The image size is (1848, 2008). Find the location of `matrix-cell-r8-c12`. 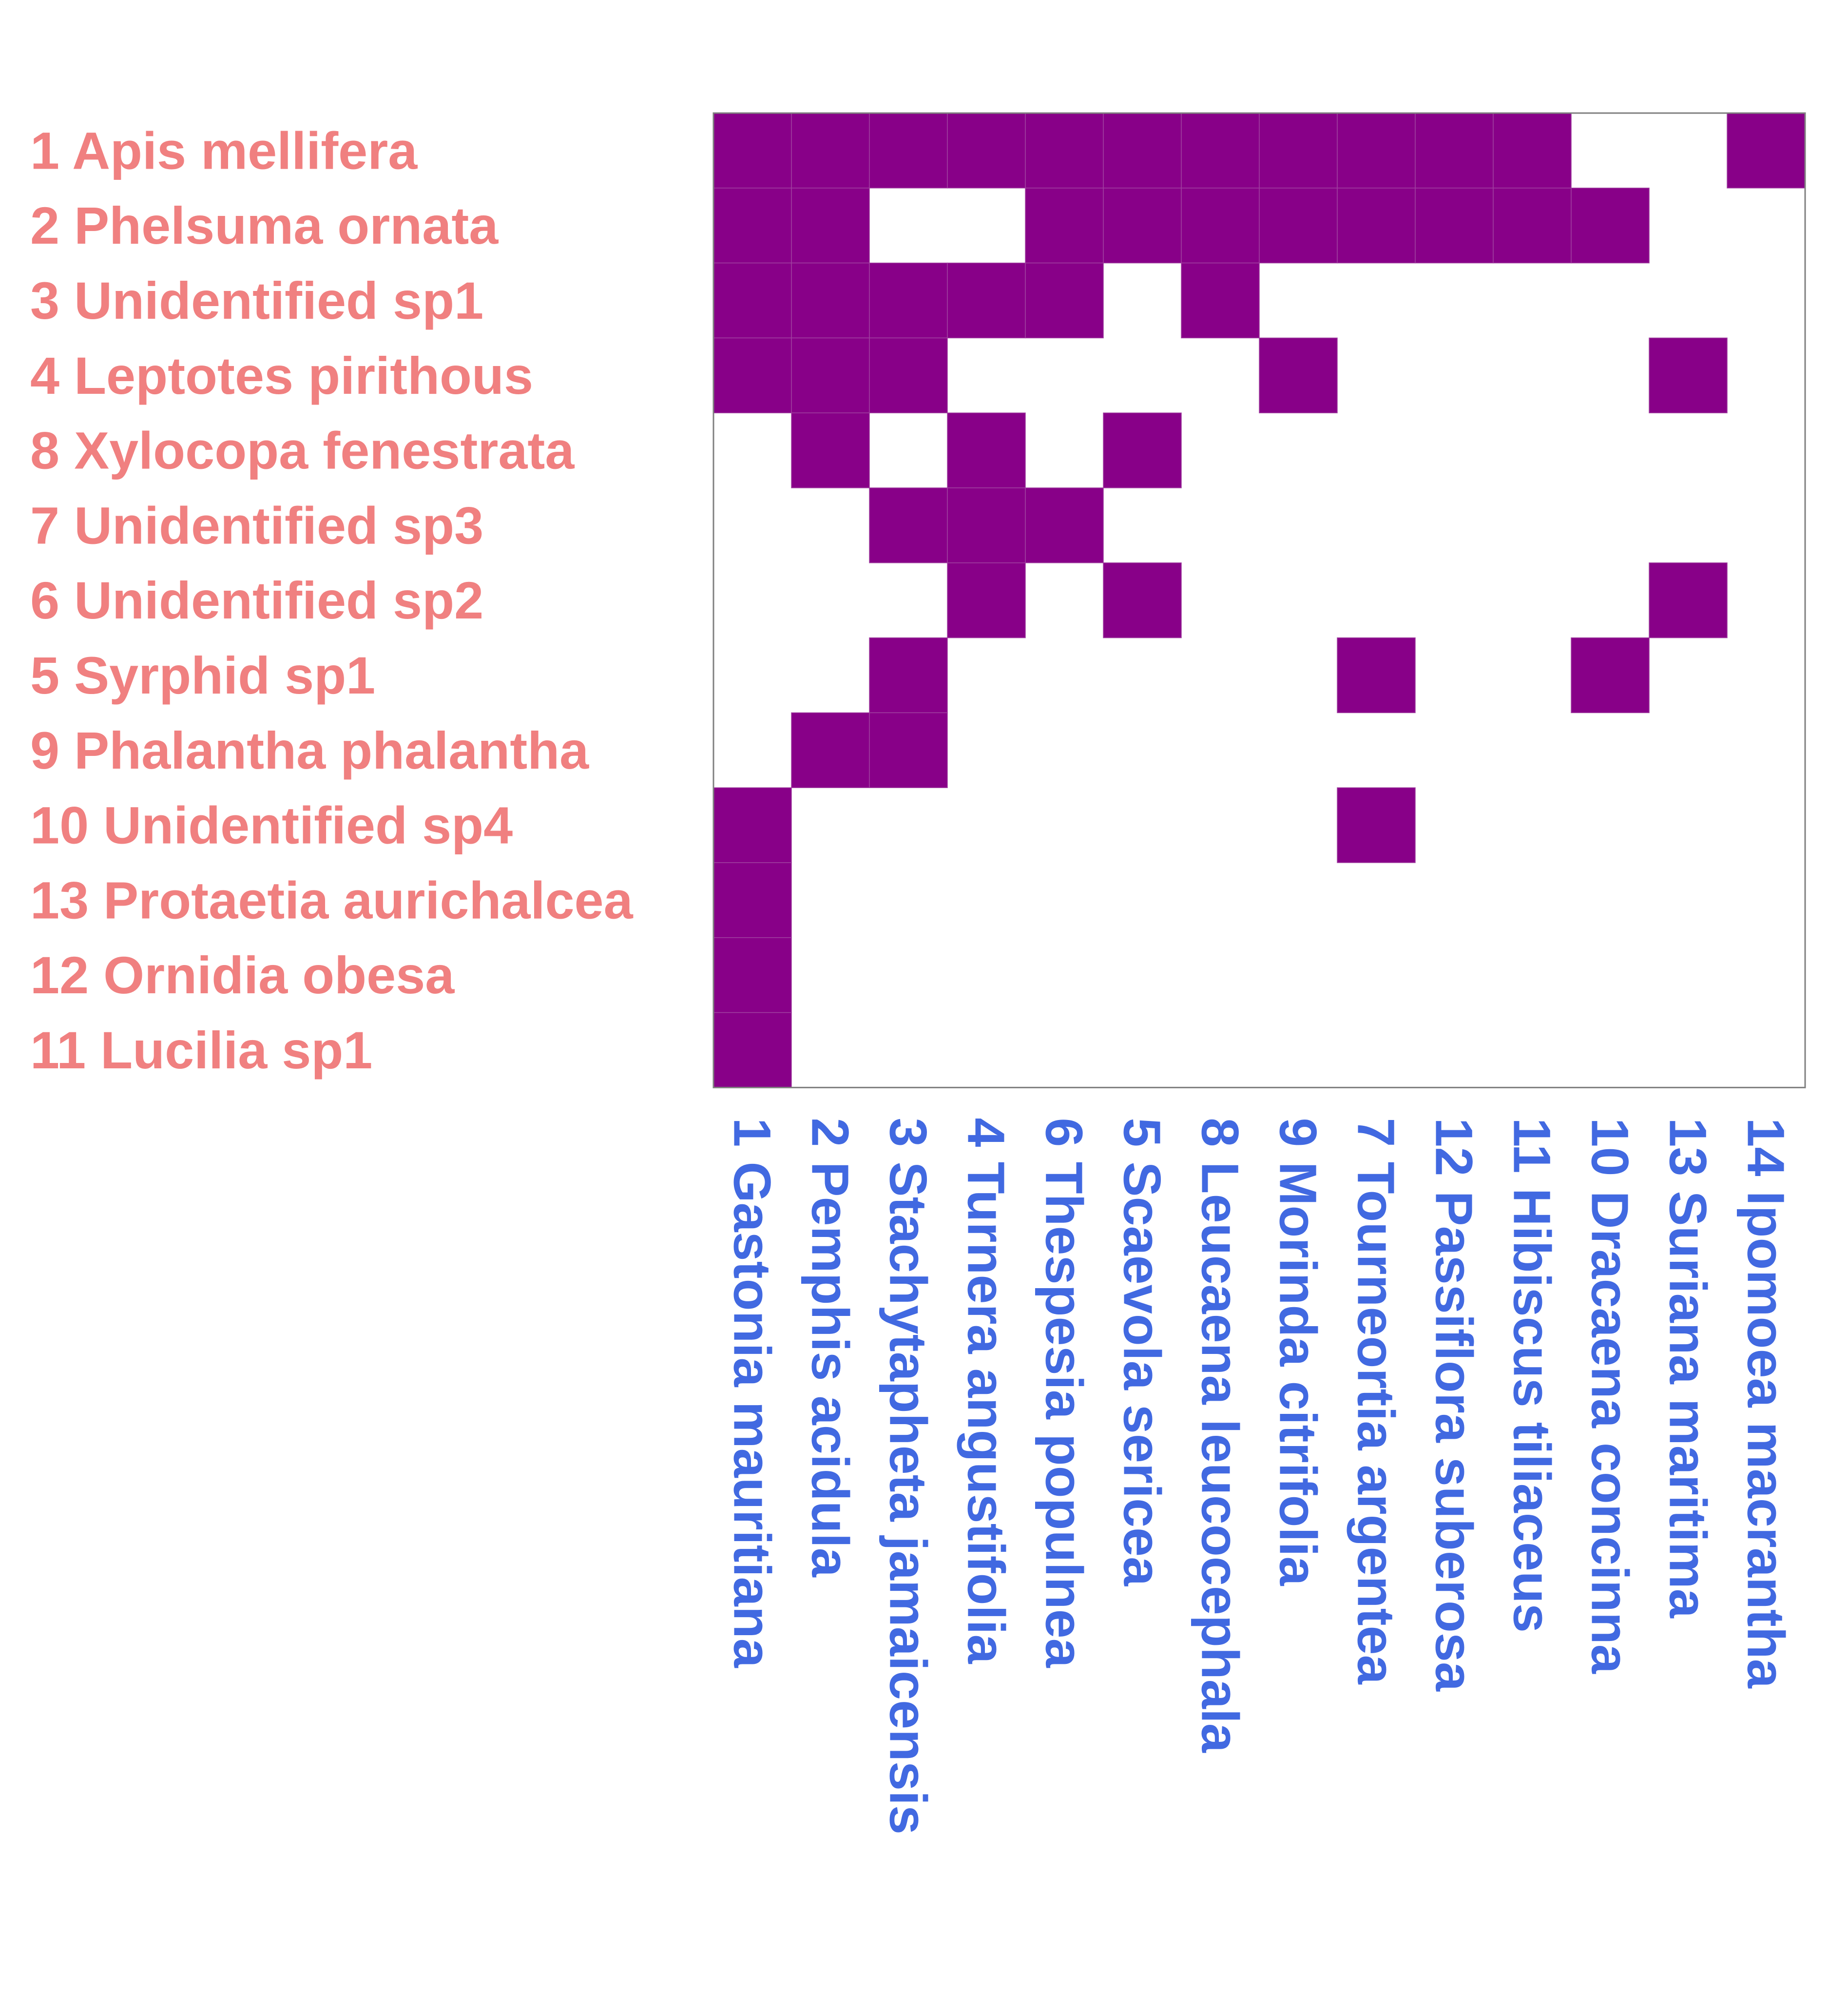

matrix-cell-r8-c12 is located at coordinates (1610, 675).